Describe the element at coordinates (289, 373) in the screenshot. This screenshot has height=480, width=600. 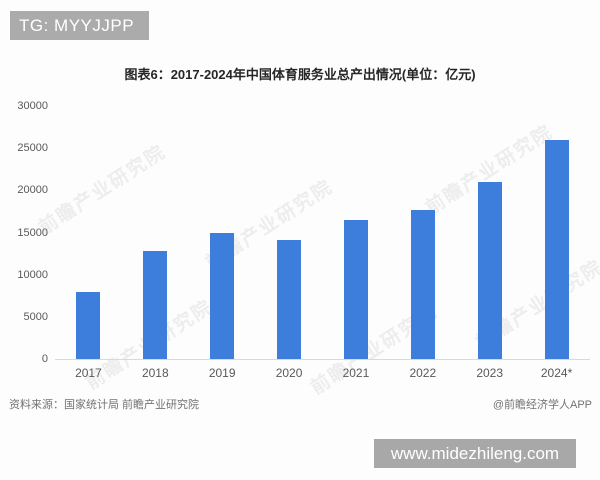
I see `x-tick-label: 2020` at that location.